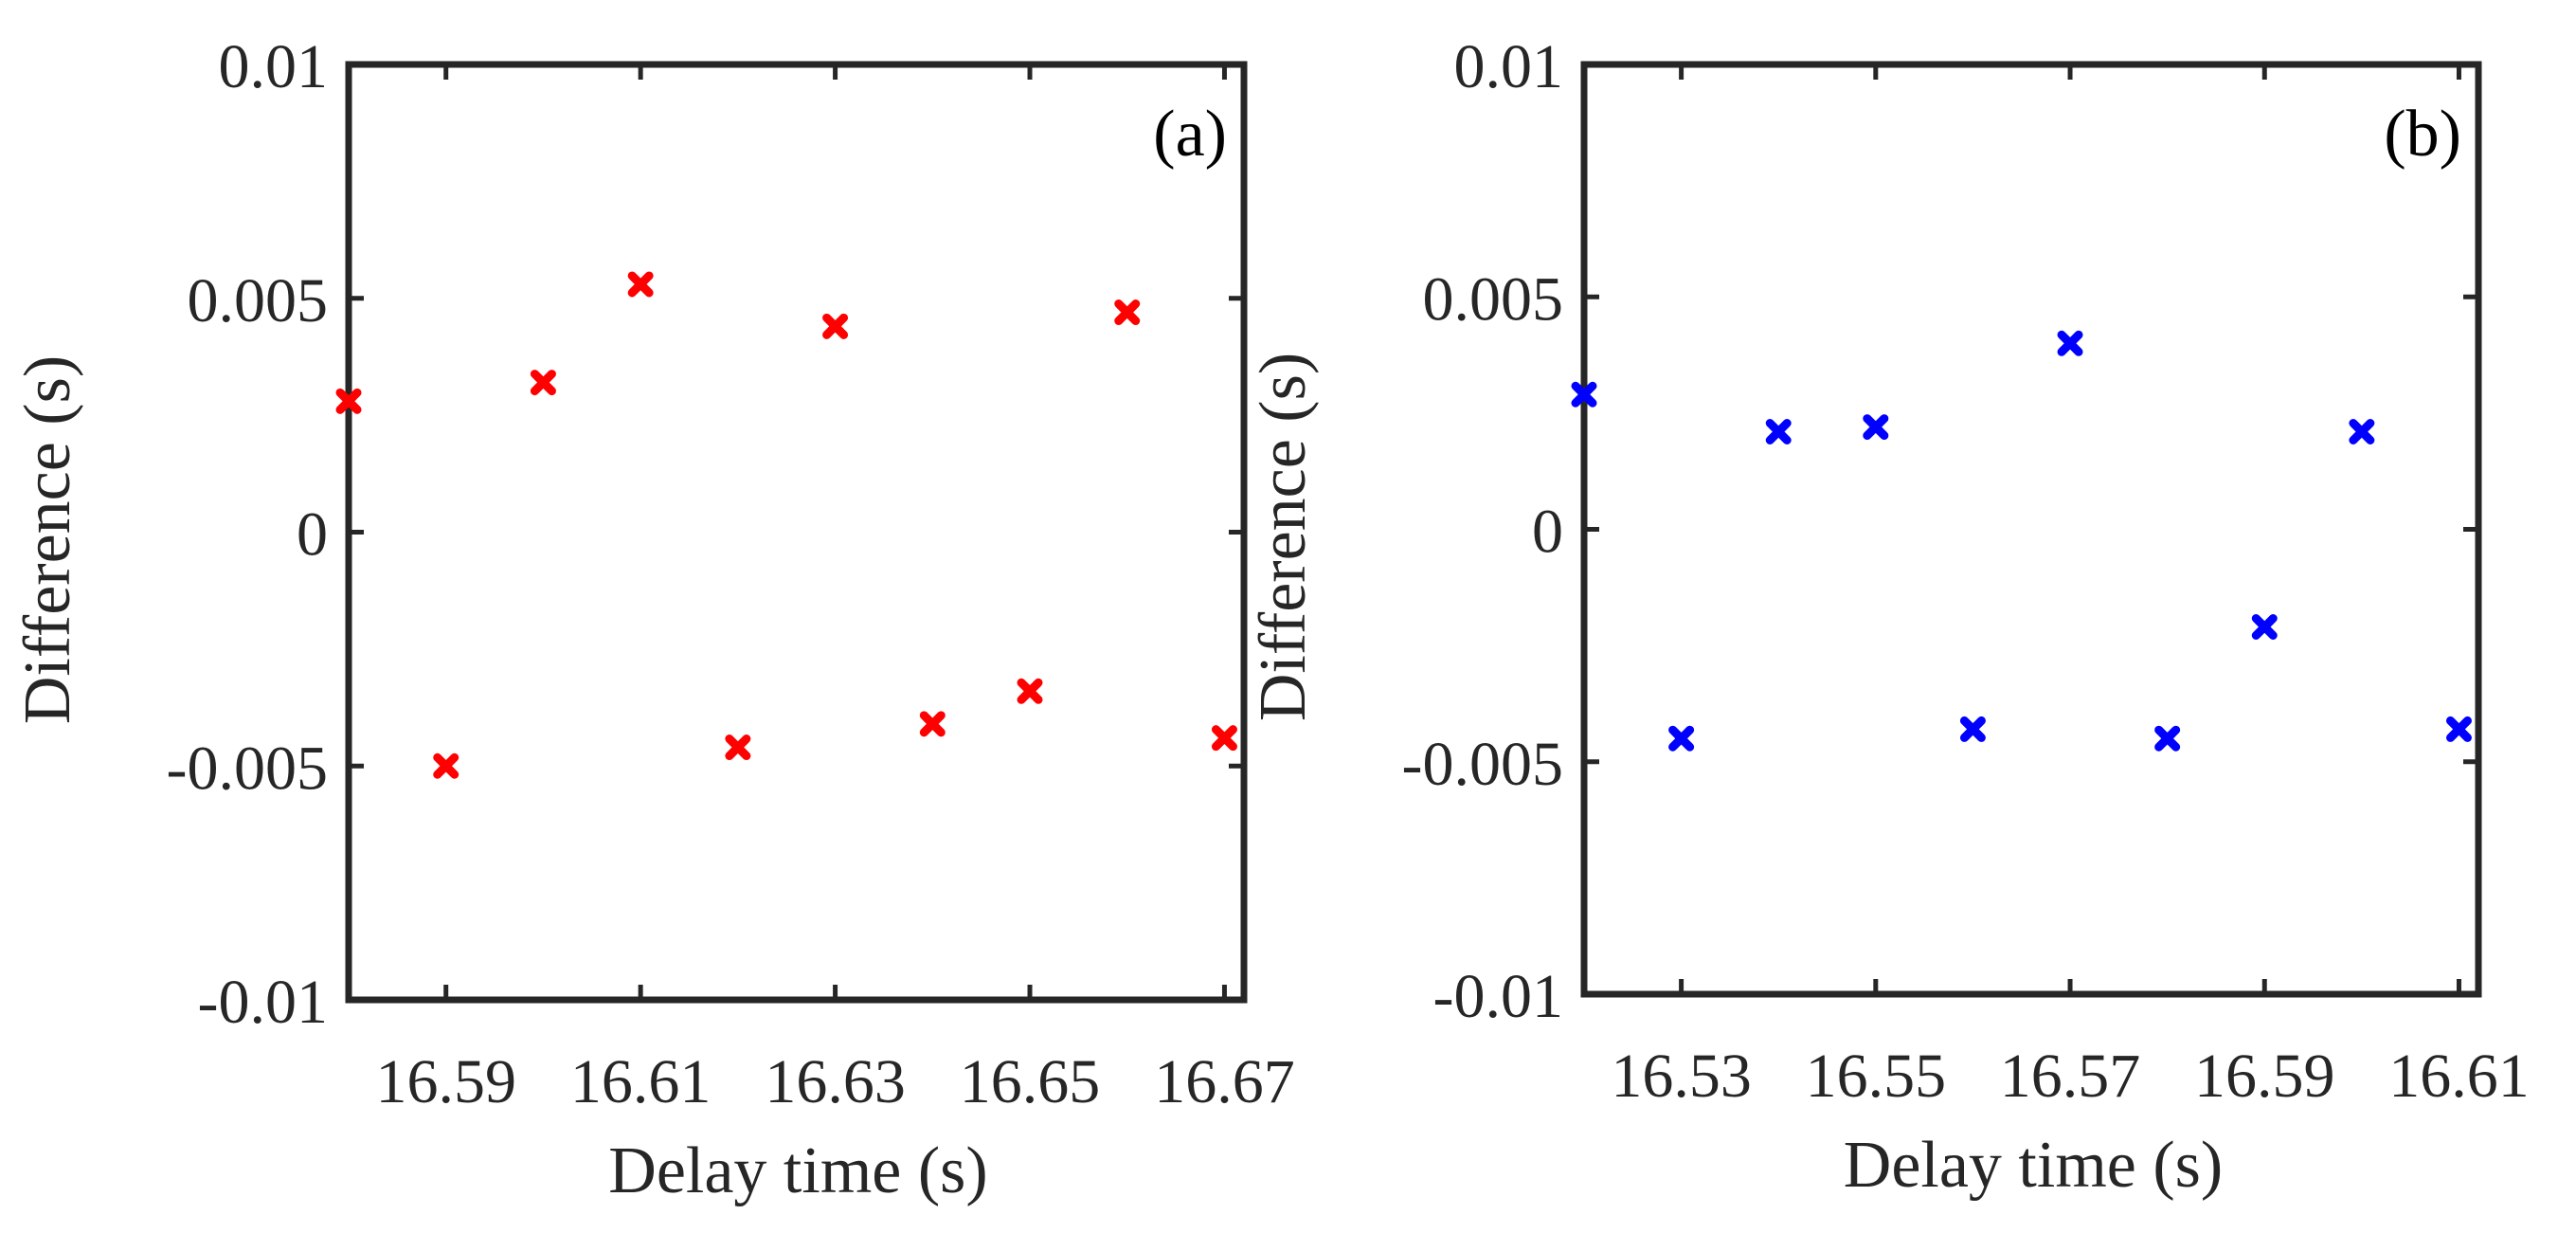 The height and width of the screenshot is (1233, 2576). Describe the element at coordinates (1030, 1081) in the screenshot. I see `x-tick-label: 16.65` at that location.